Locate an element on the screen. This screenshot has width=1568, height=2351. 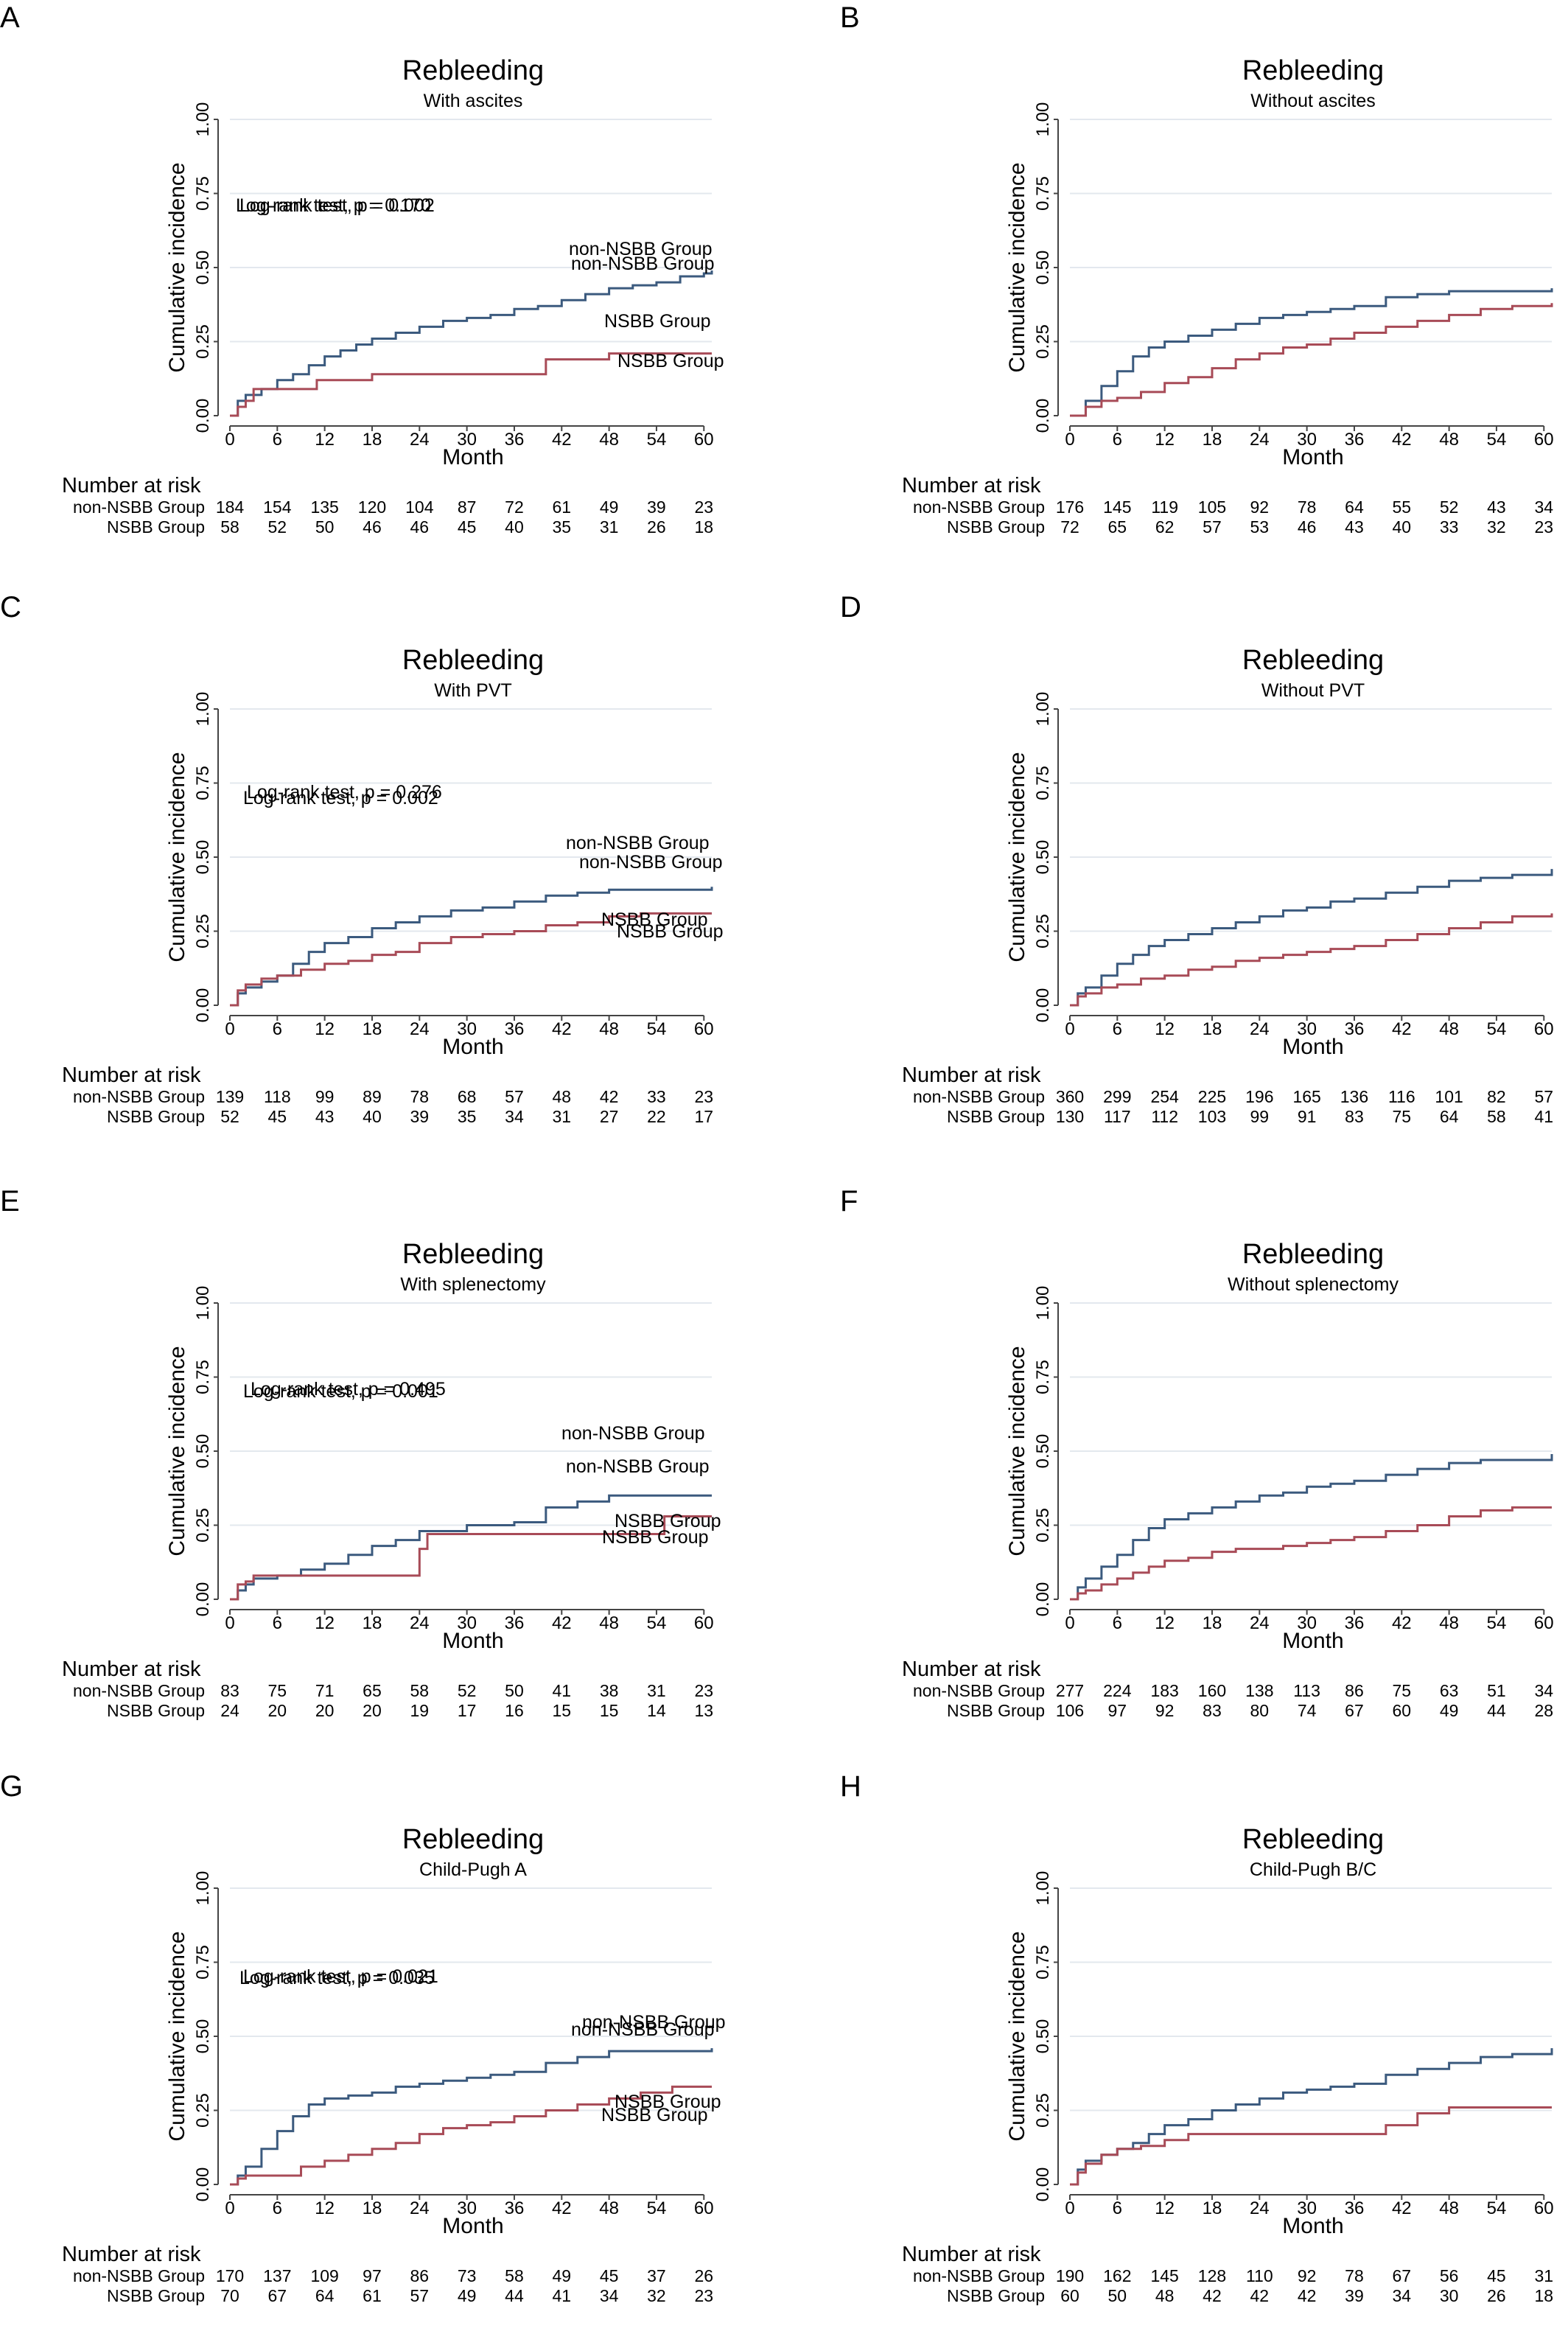
risk-value: 64 is located at coordinates (325, 2295).